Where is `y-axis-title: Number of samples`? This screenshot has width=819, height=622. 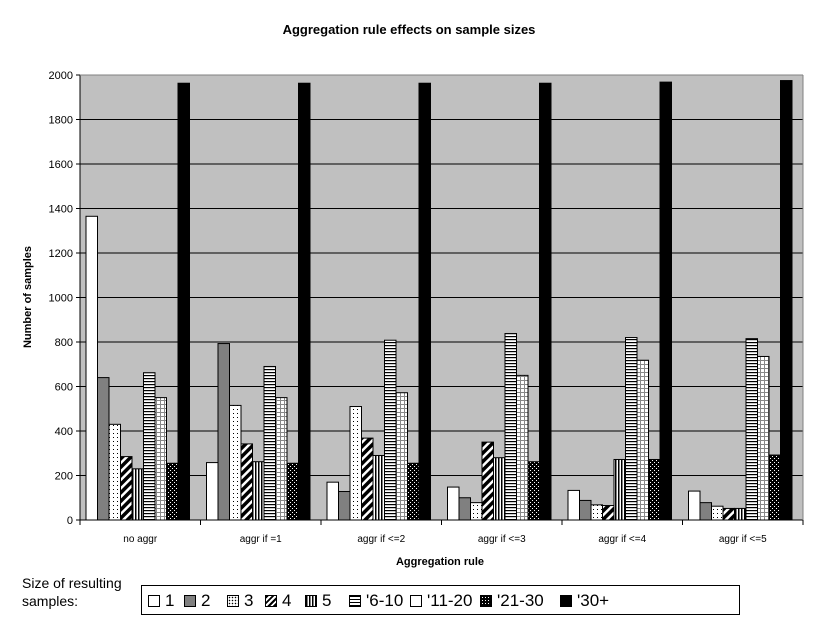 y-axis-title: Number of samples is located at coordinates (28, 297).